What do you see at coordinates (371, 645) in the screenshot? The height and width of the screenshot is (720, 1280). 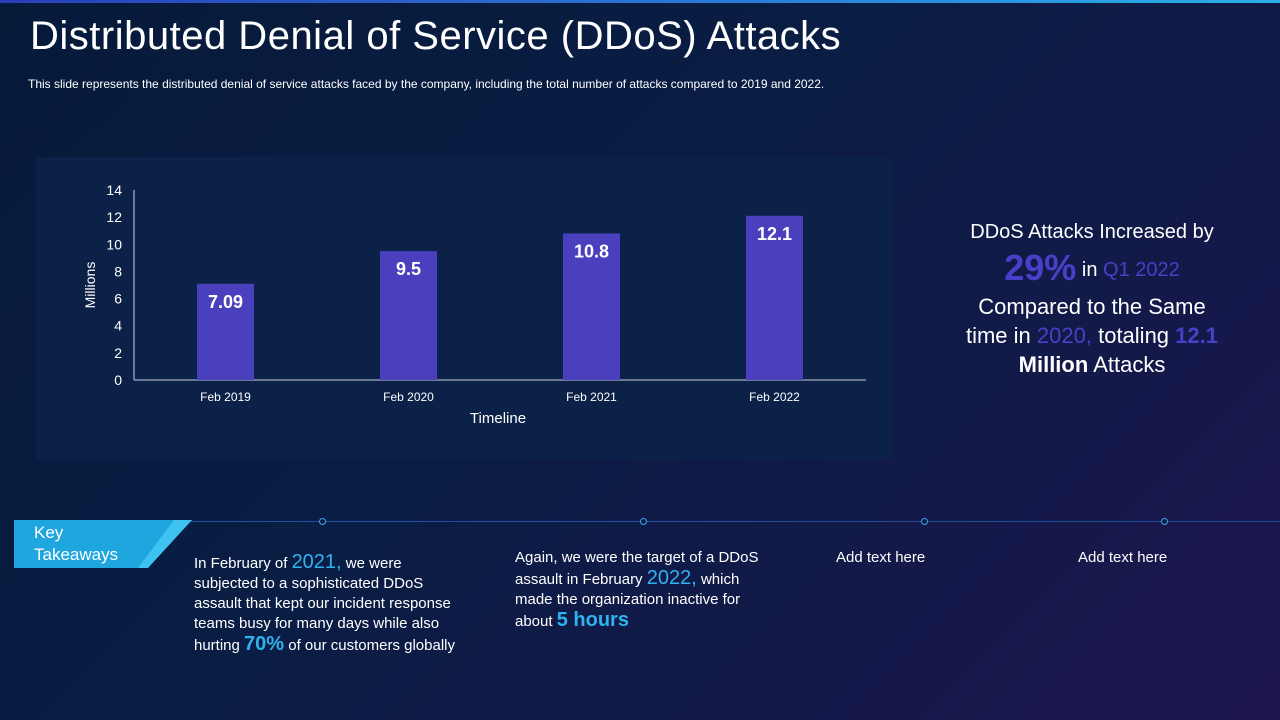 I see `takeaway-1-post: of our customers globally` at bounding box center [371, 645].